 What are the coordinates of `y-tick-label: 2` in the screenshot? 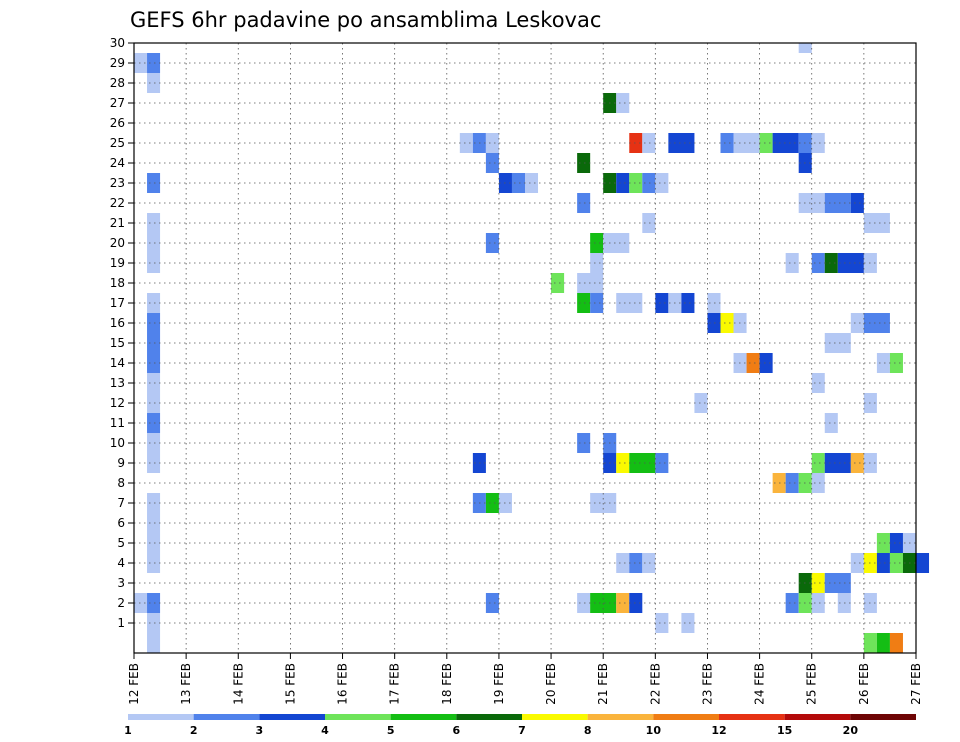 It's located at (121, 603).